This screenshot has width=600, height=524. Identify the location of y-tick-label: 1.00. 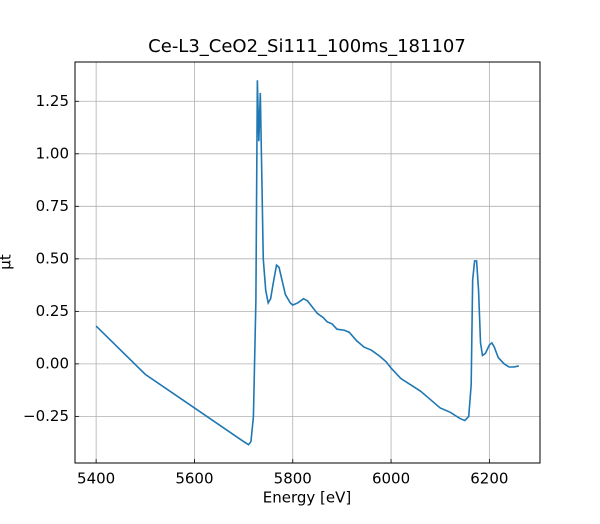
(52, 153).